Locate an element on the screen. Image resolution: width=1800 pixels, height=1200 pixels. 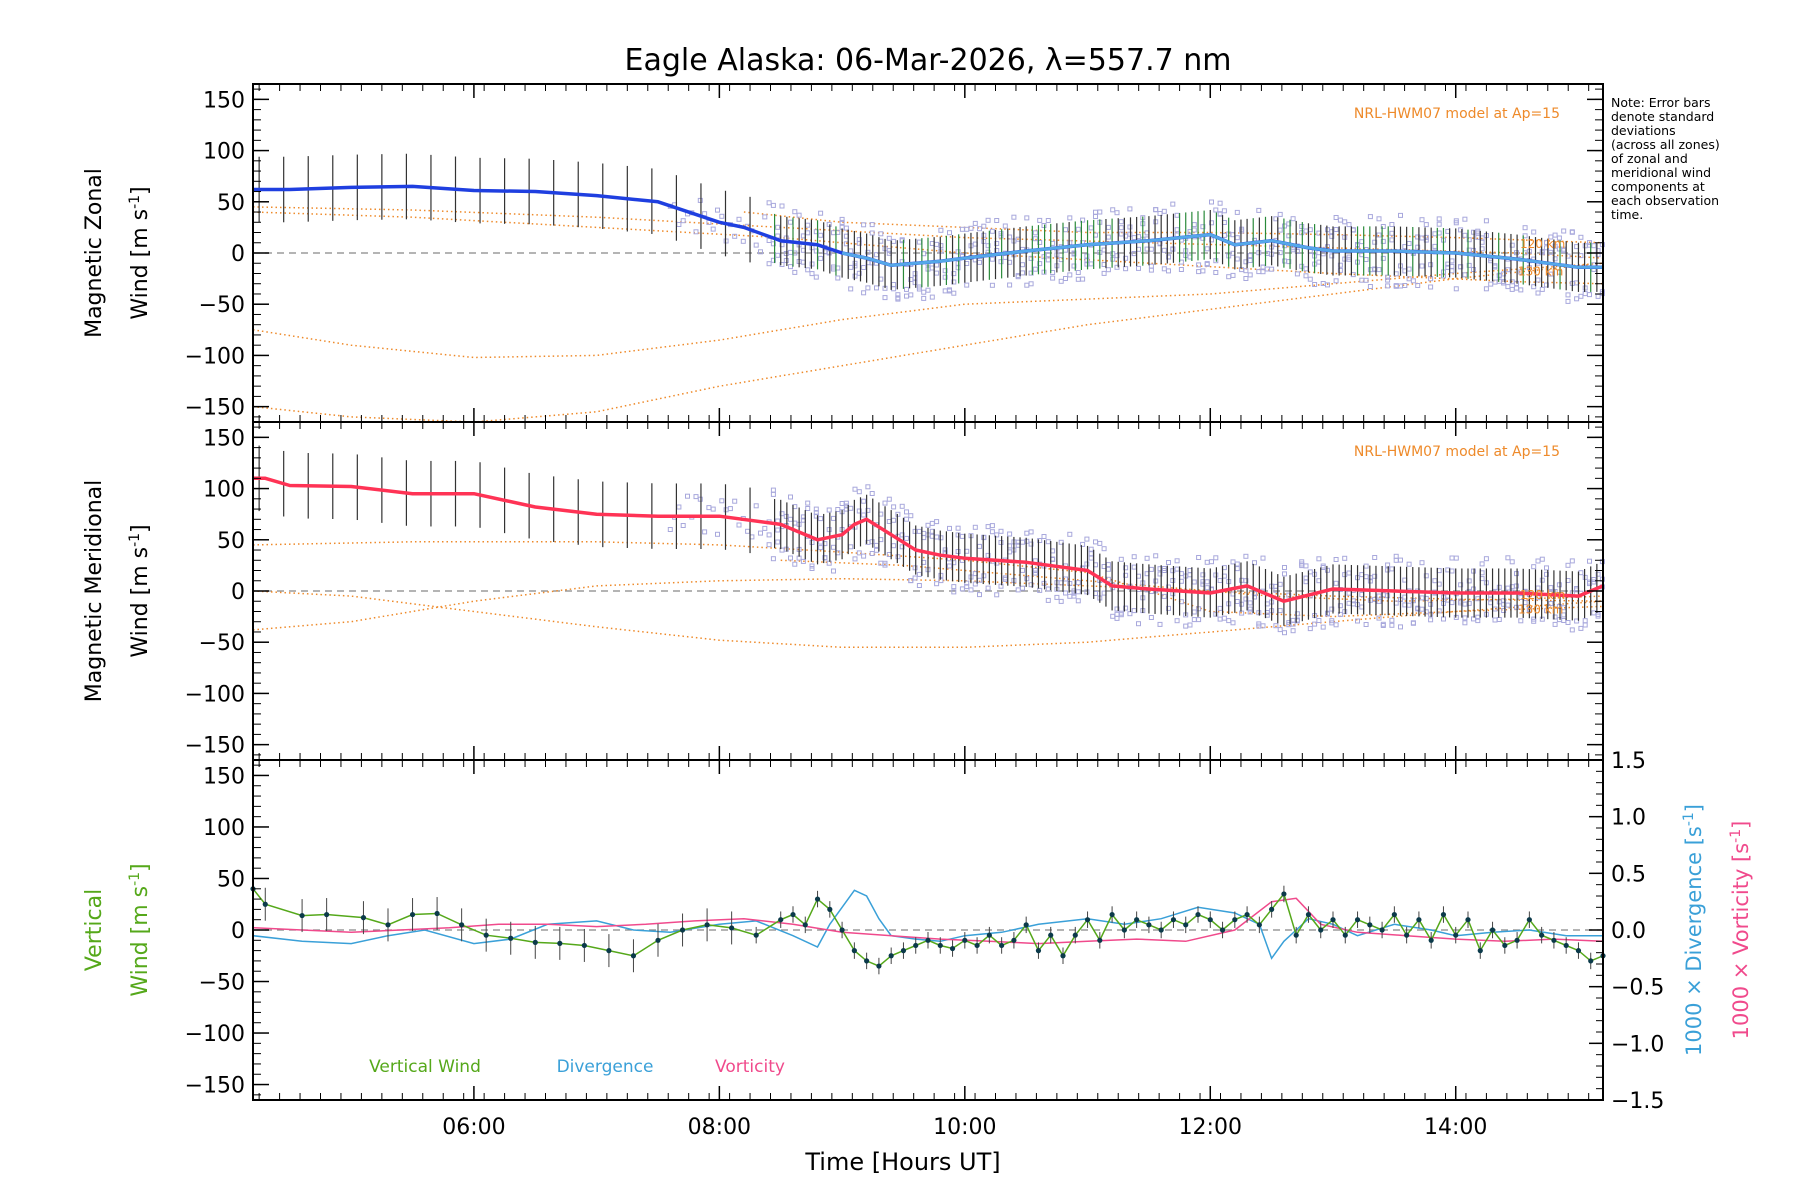
y-tick-label: −100 is located at coordinates (215, 1034).